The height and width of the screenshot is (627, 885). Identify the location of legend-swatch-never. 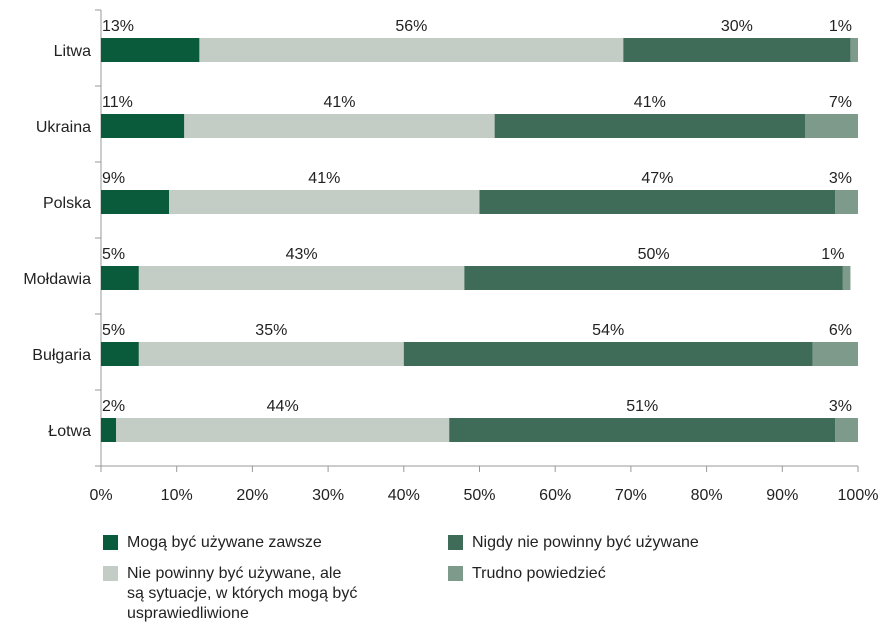
(455, 542).